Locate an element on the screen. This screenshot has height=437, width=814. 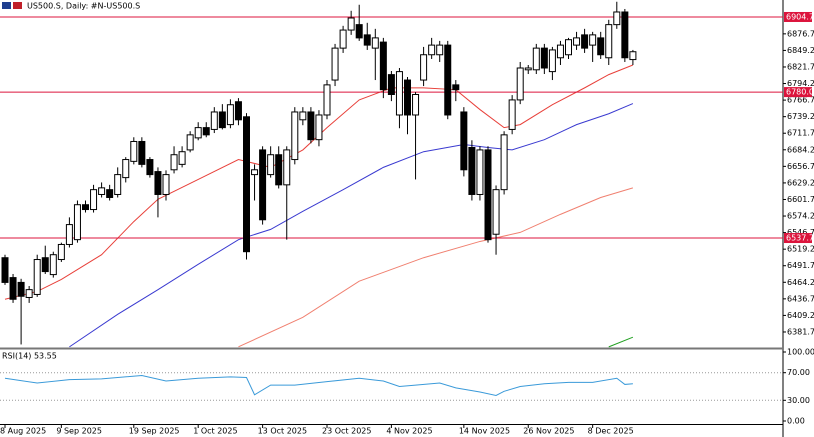
x-tick-label: 26 Nov 2025 is located at coordinates (548, 431).